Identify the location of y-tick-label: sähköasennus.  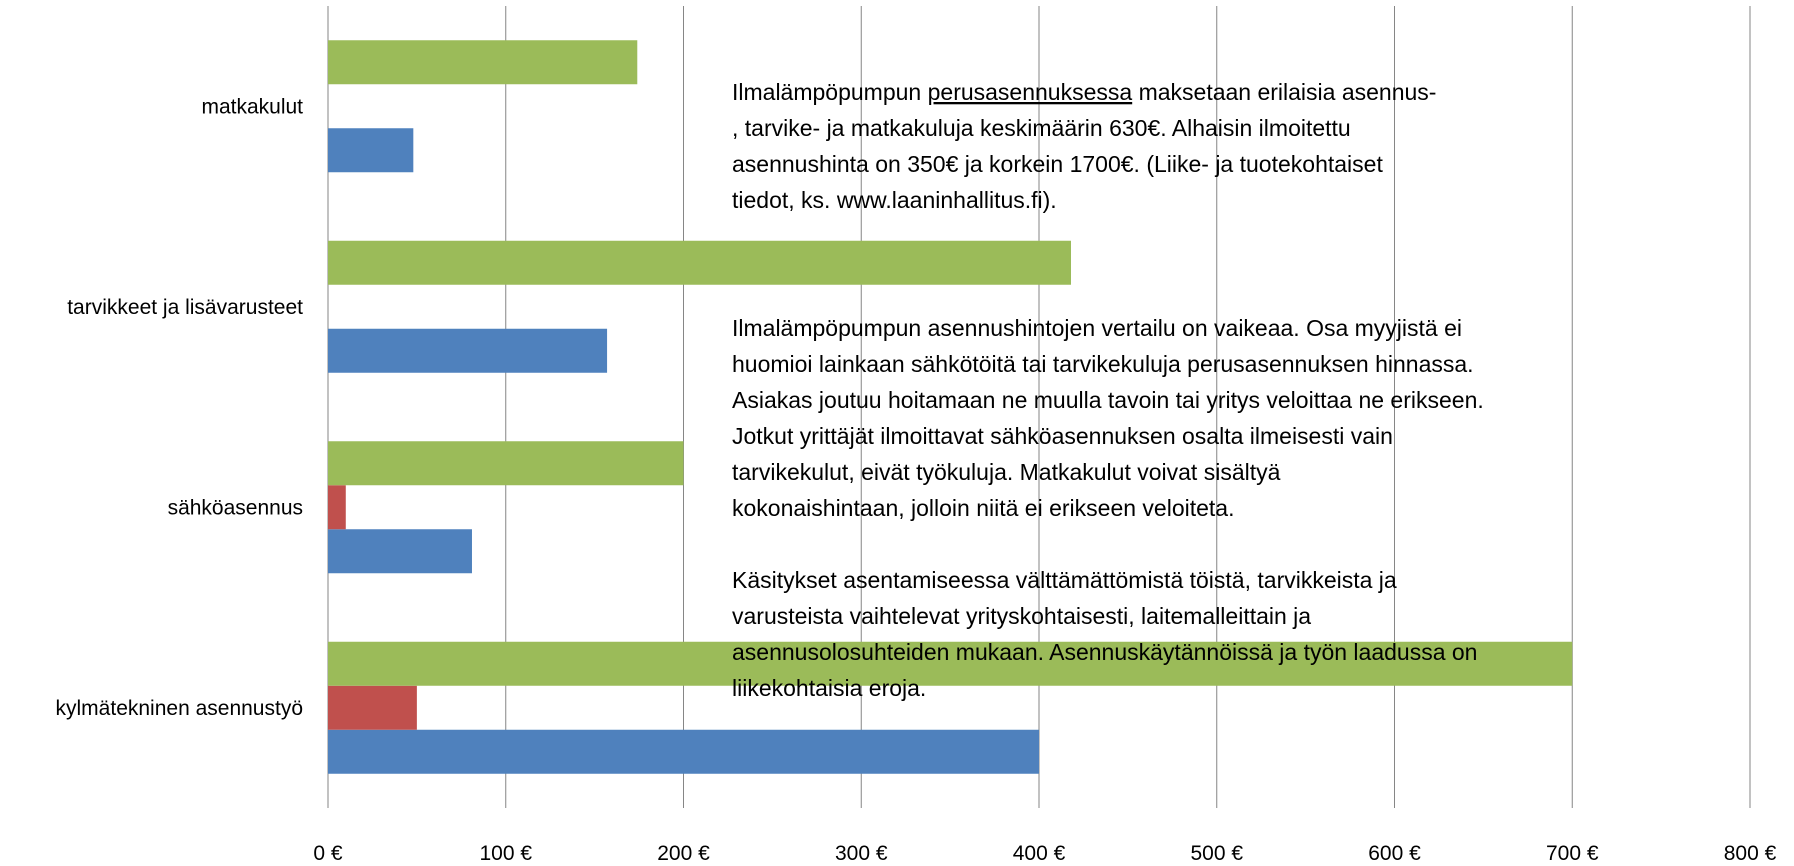
(235, 507).